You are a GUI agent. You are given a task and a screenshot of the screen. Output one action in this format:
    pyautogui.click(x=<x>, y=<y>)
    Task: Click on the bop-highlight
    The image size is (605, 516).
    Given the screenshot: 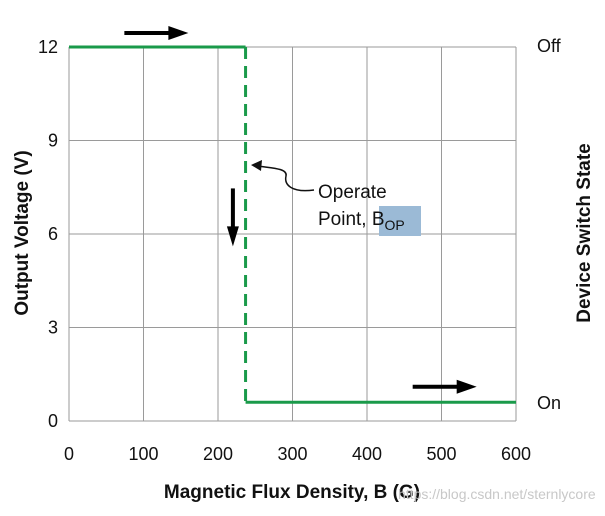 What is the action you would take?
    pyautogui.click(x=400, y=221)
    